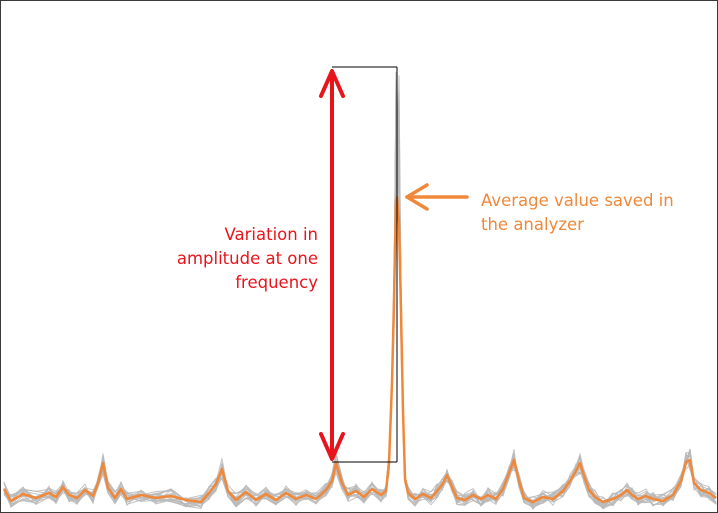 Image resolution: width=718 pixels, height=513 pixels. I want to click on double-headed-arrow-icon, so click(332, 265).